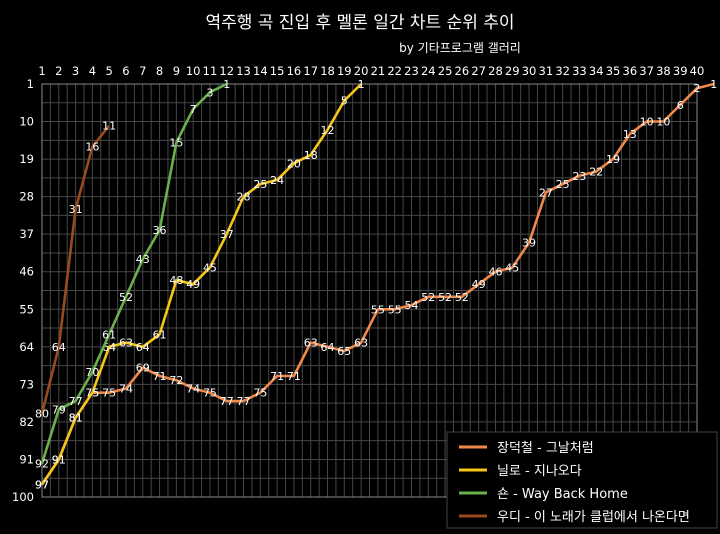 This screenshot has width=720, height=534. What do you see at coordinates (76, 209) in the screenshot?
I see `data-label: 31` at bounding box center [76, 209].